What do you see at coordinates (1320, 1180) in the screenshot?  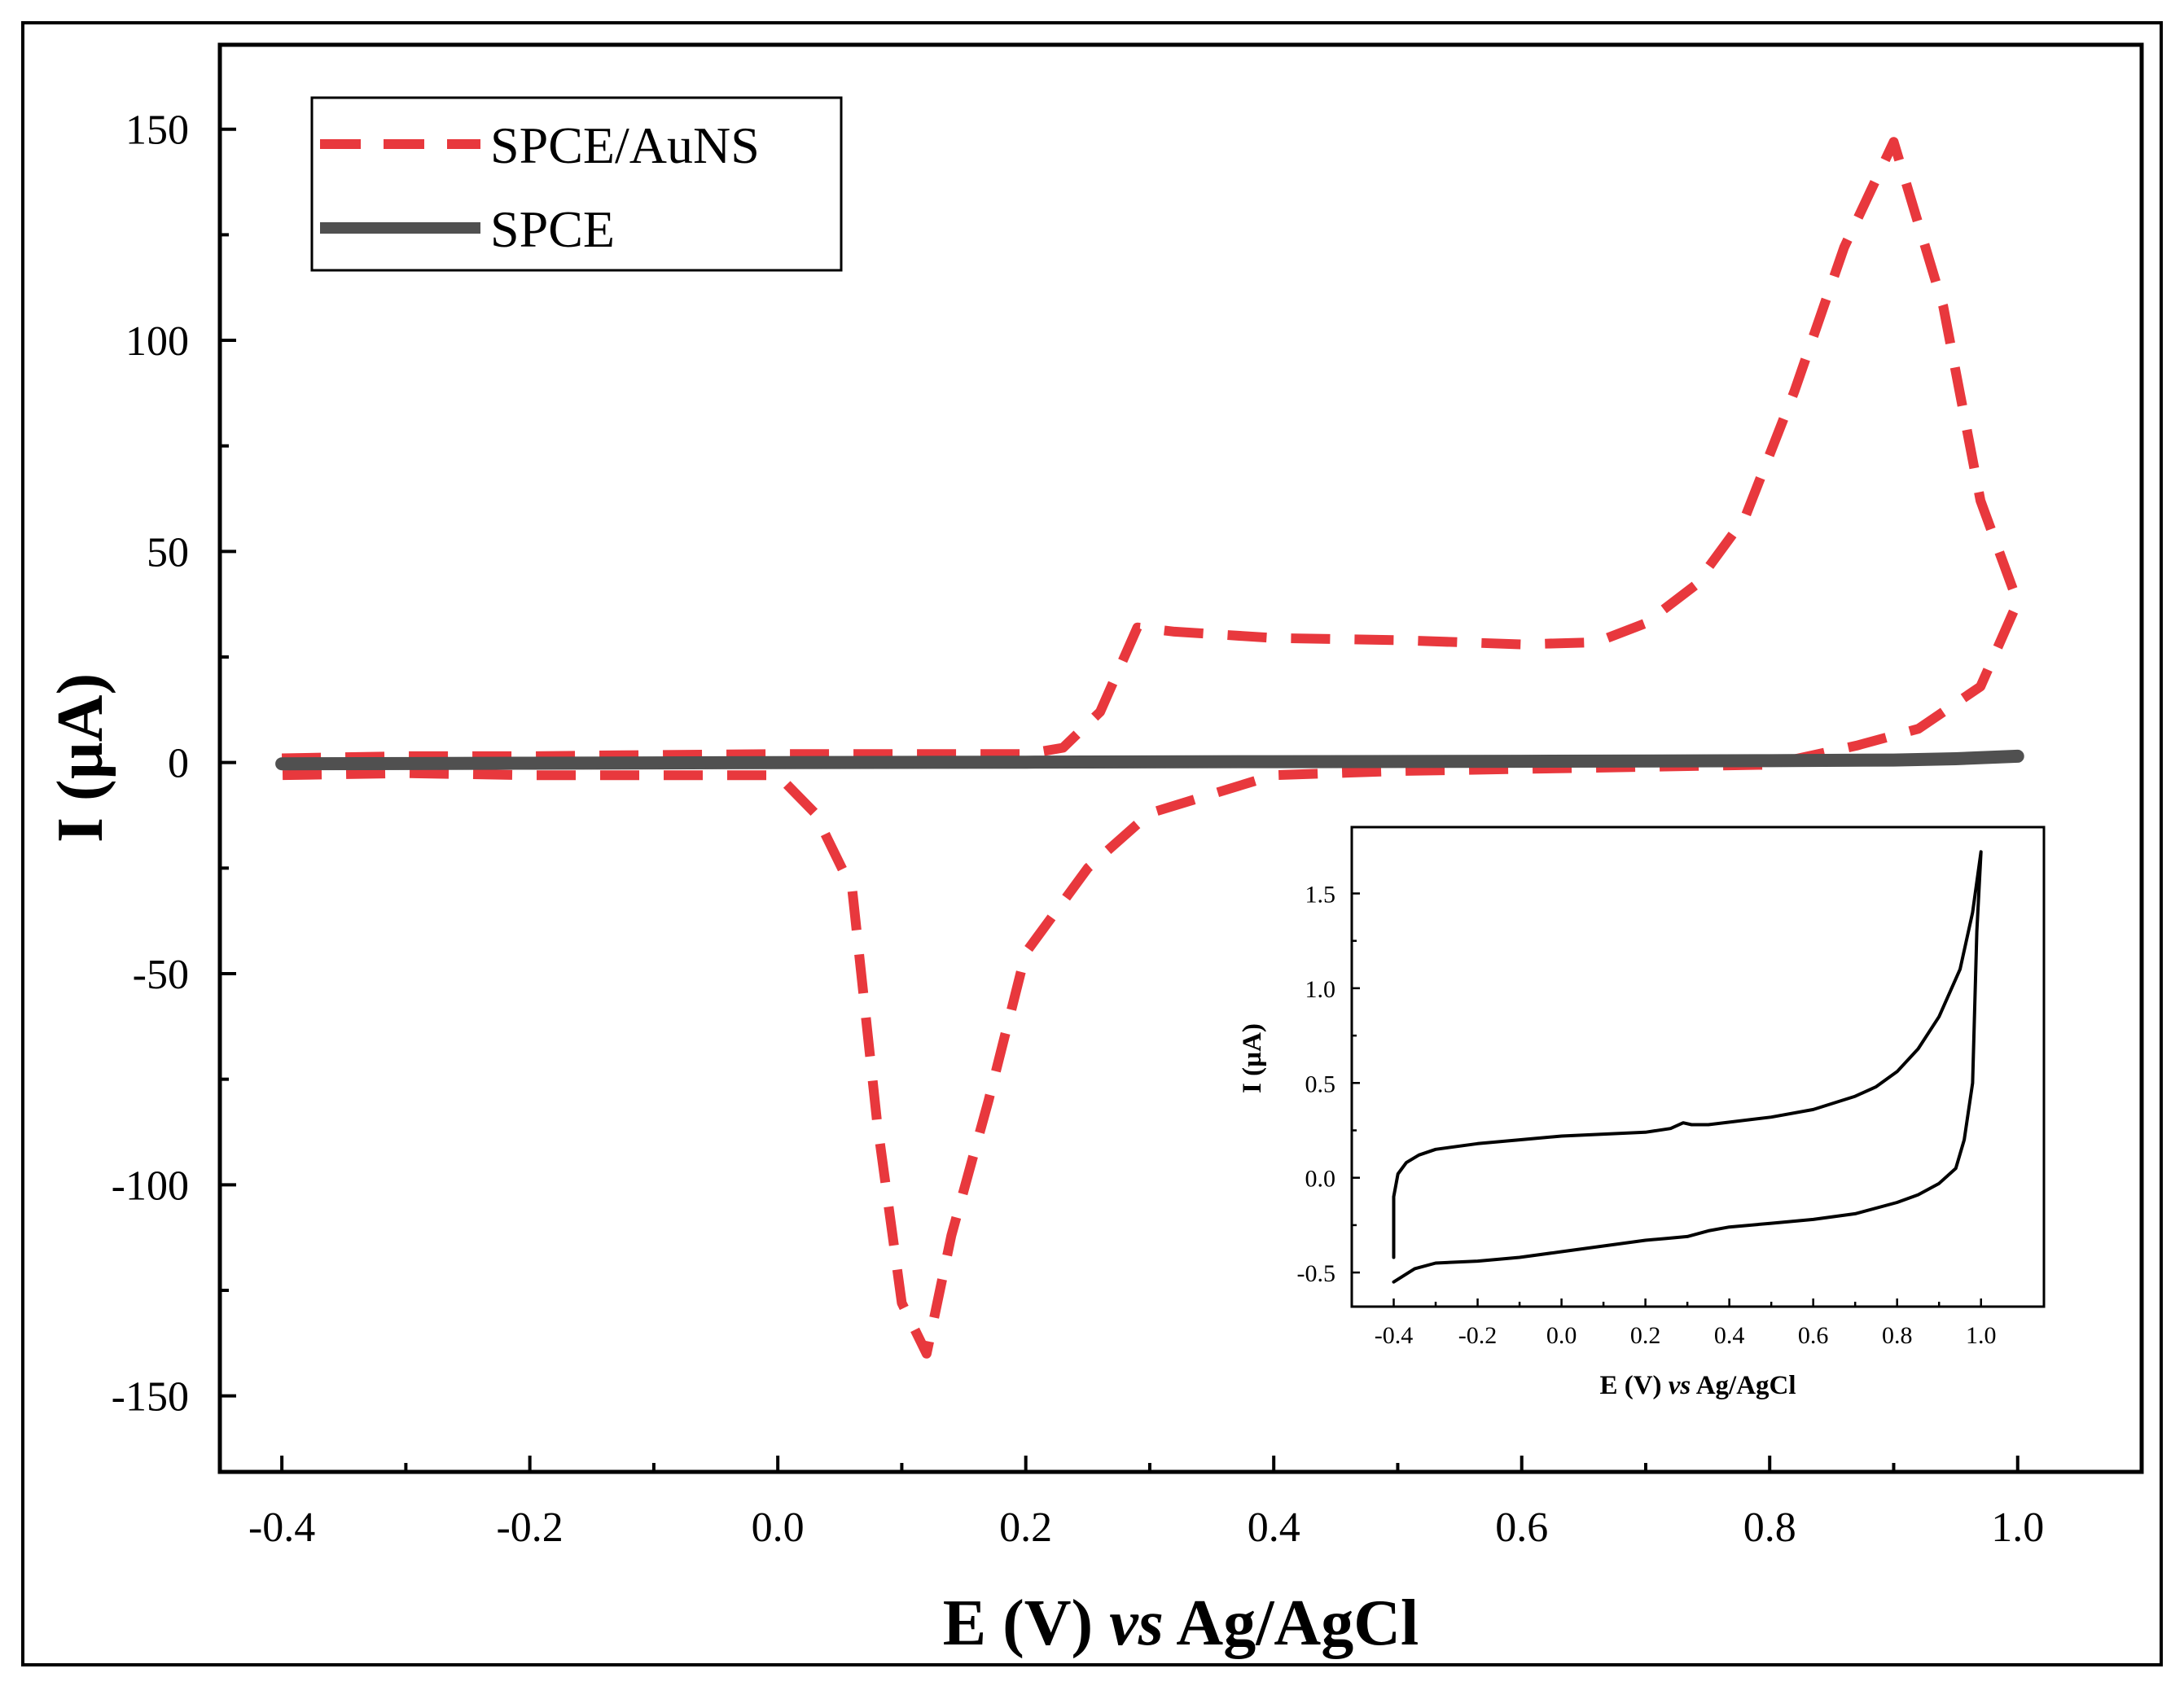 I see `inset-y-tick-label: 0.0` at bounding box center [1320, 1180].